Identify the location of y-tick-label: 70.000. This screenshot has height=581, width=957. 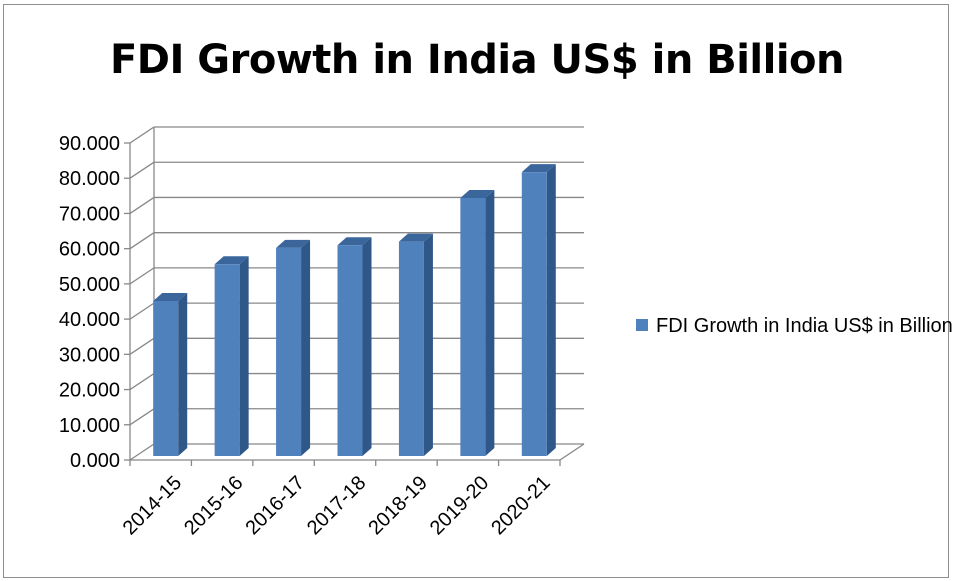
(89, 214).